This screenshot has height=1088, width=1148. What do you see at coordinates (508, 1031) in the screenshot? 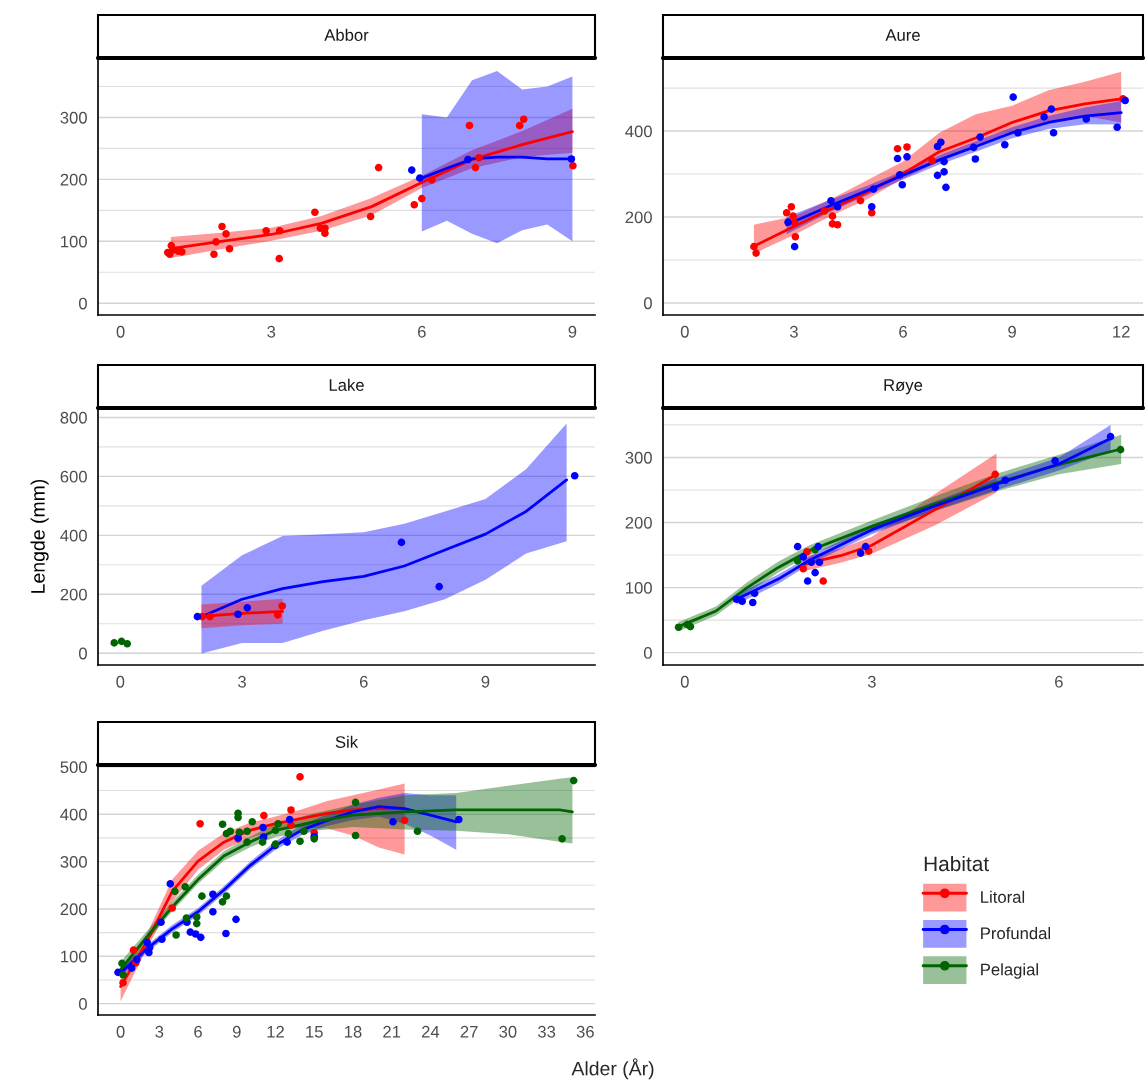
I see `x-tick-label: 30` at bounding box center [508, 1031].